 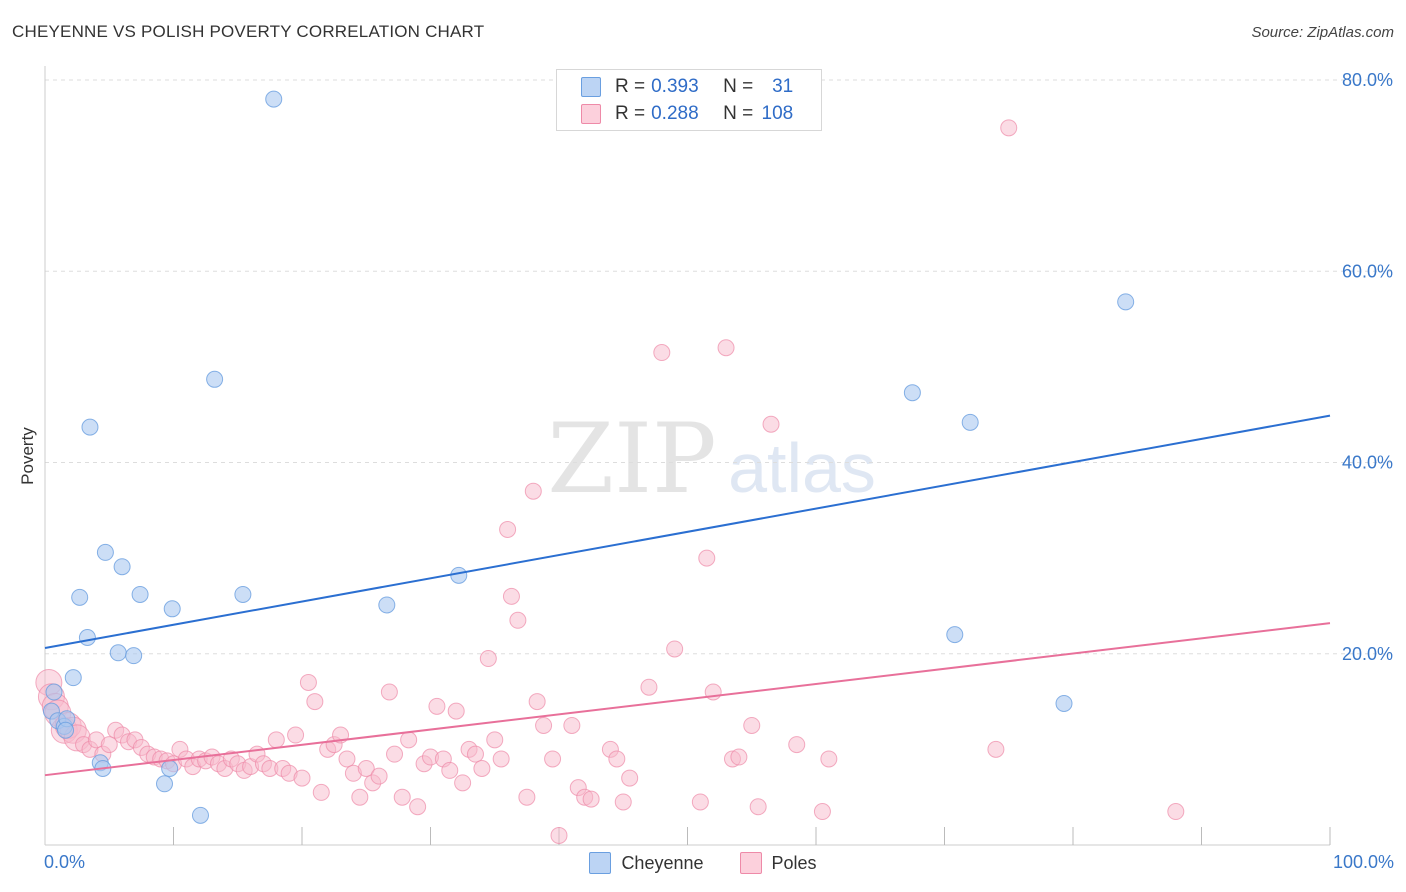 I want to click on bottom-swatch-poles, so click(x=750, y=863).